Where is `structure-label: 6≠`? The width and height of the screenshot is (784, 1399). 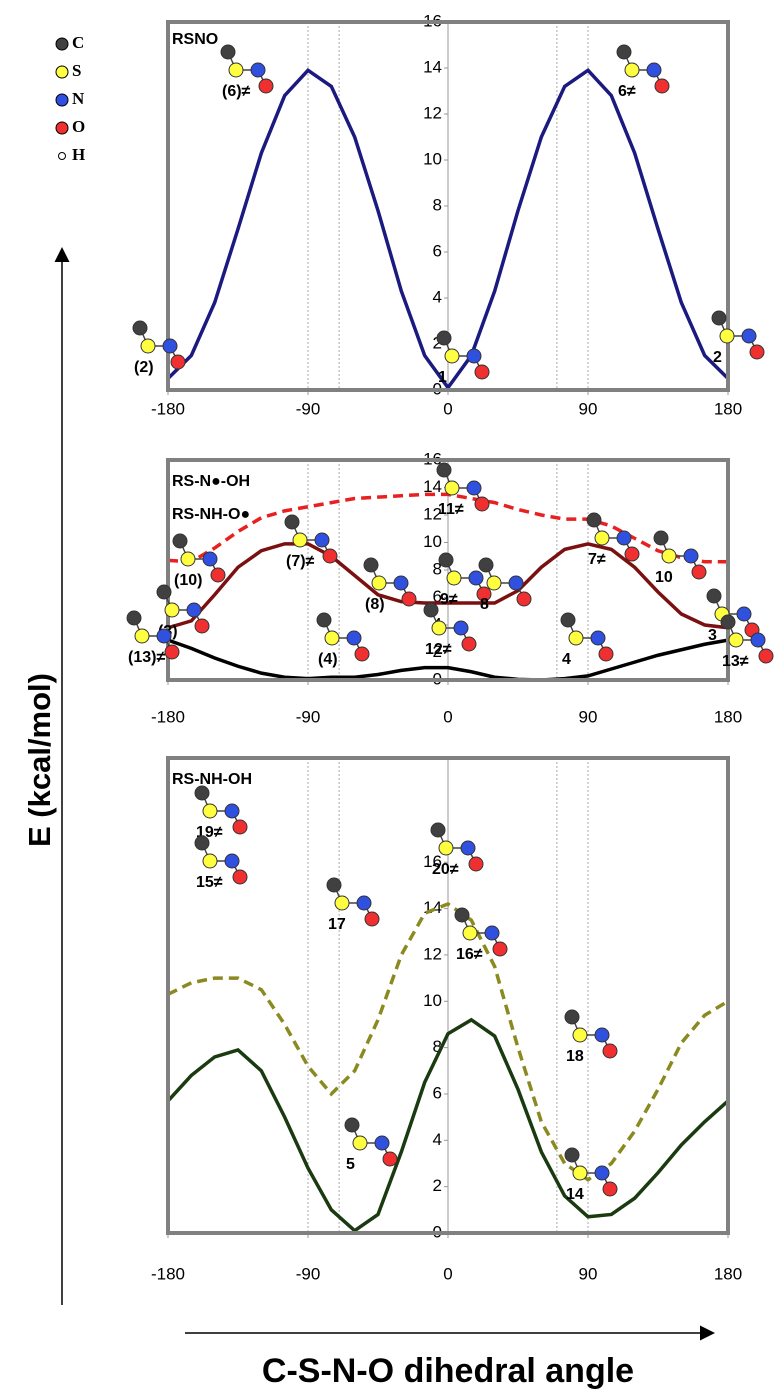 structure-label: 6≠ is located at coordinates (627, 91).